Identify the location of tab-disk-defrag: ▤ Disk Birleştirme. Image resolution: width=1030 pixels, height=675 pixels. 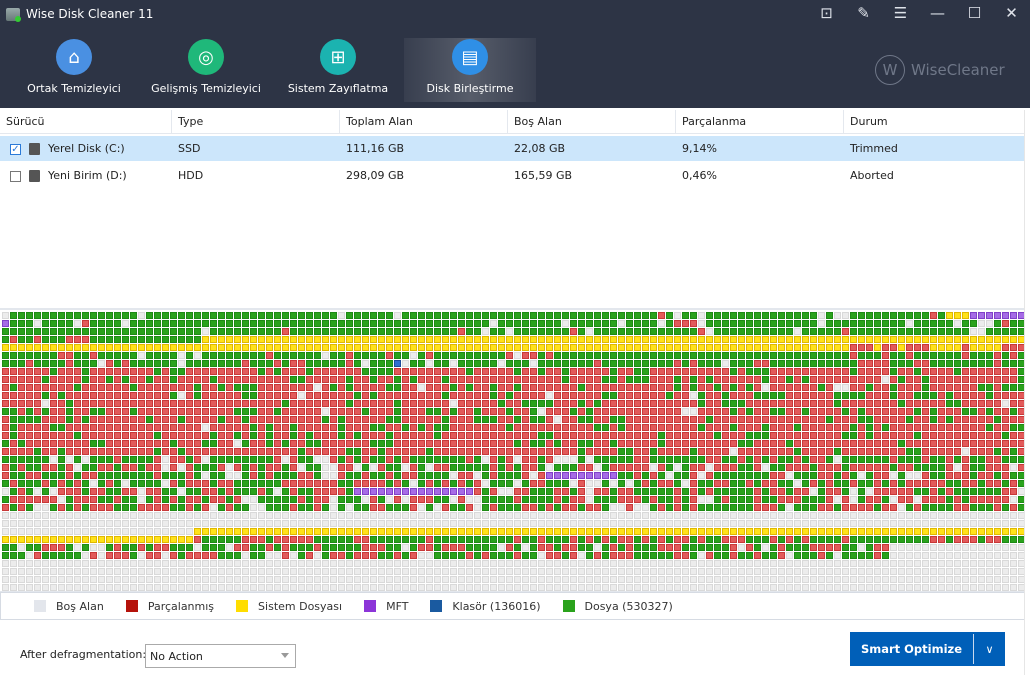
(470, 70).